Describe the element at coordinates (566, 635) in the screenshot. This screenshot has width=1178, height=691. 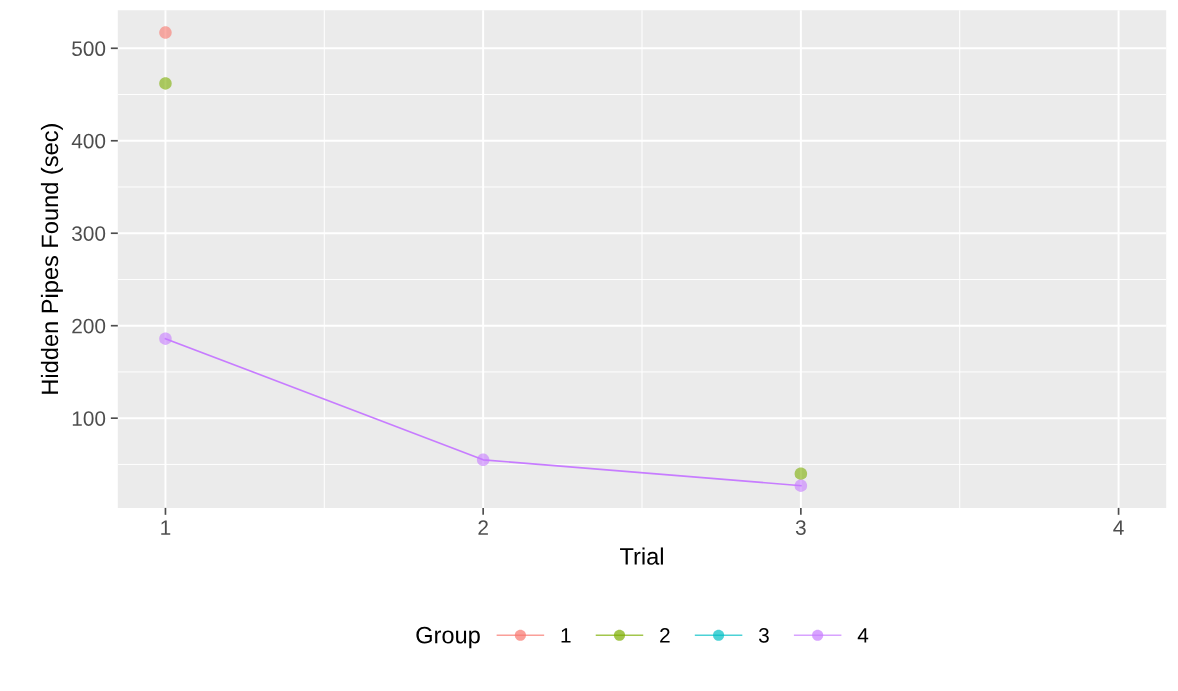
I see `legend-label: 1` at that location.